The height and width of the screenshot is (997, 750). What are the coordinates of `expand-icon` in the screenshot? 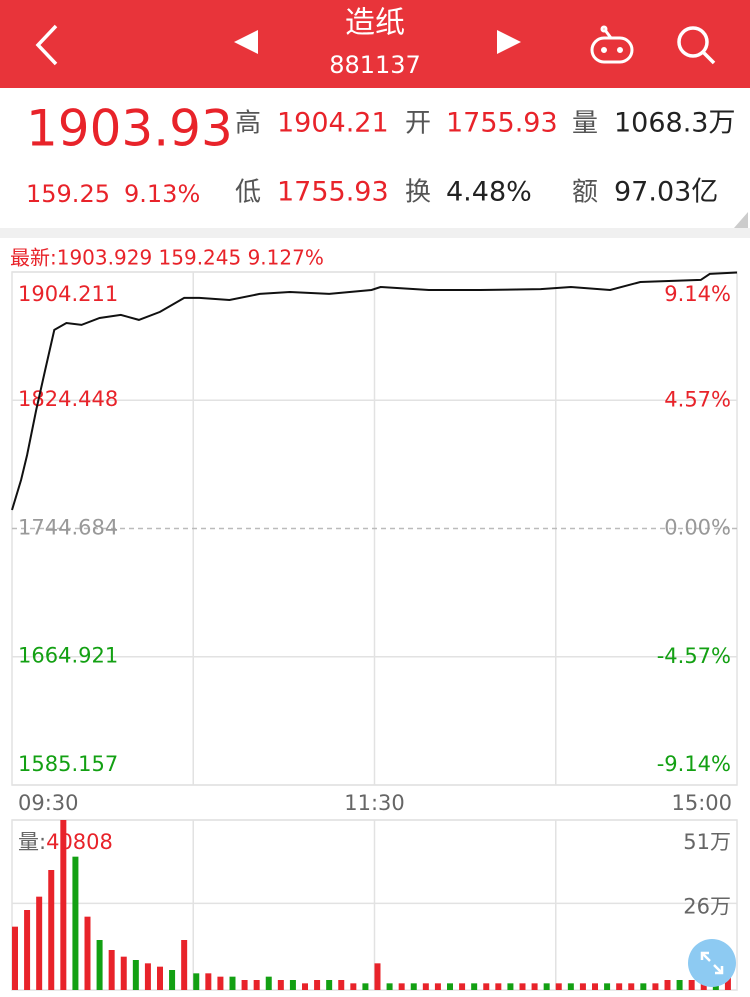 It's located at (712, 963).